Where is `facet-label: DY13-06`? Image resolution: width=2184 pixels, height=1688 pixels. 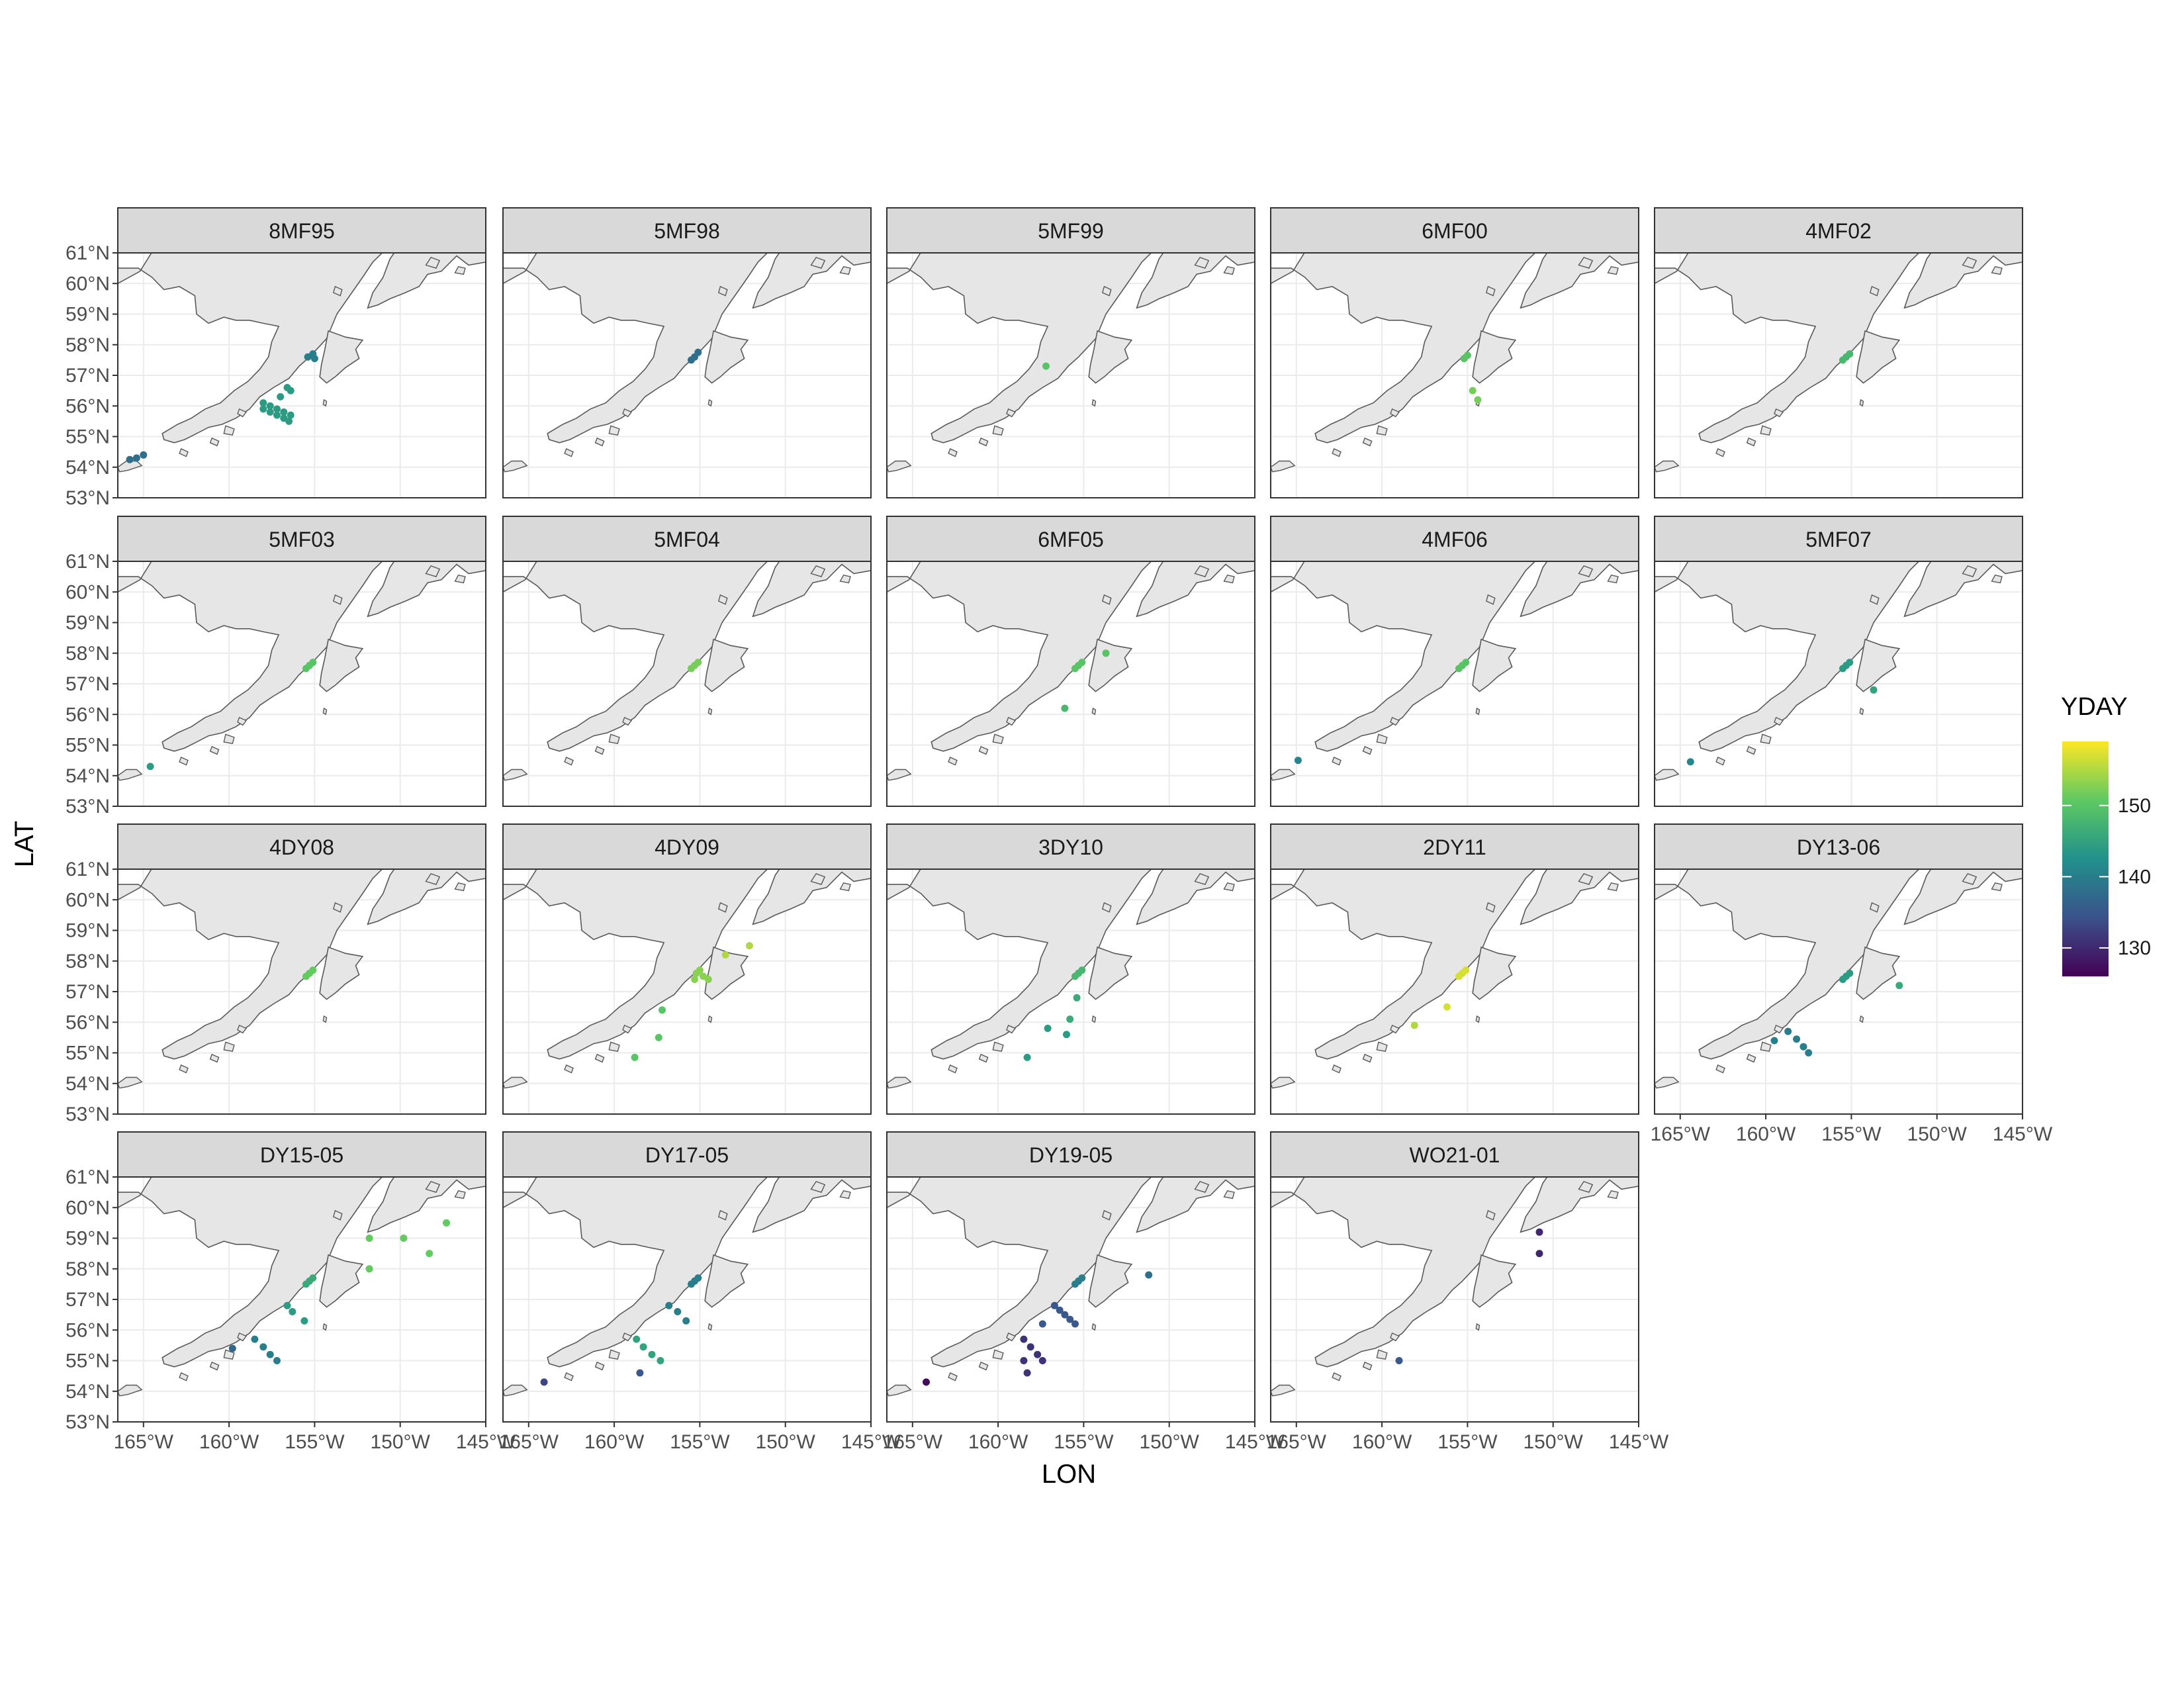
facet-label: DY13-06 is located at coordinates (1838, 847).